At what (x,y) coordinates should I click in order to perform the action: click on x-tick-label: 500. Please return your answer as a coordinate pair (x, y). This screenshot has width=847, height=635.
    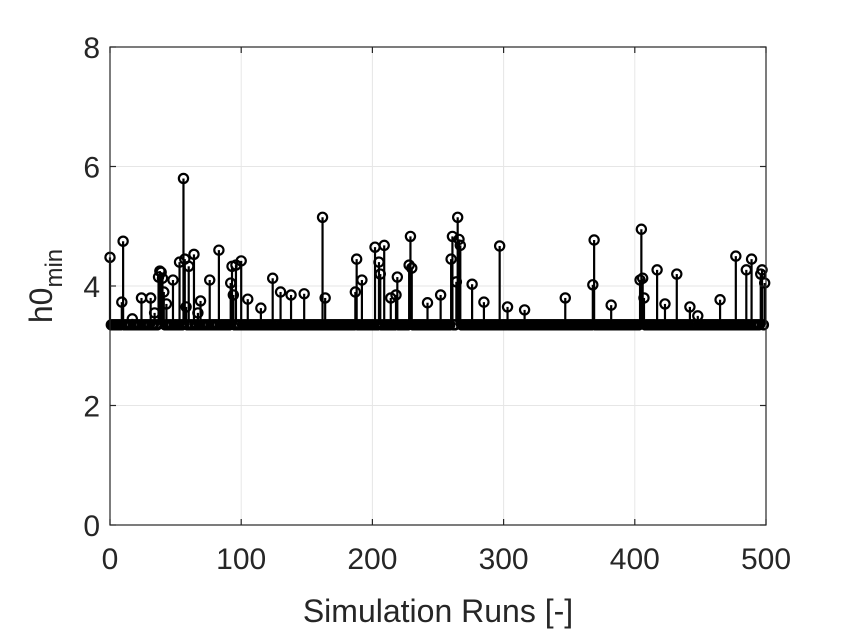
    Looking at the image, I should click on (766, 559).